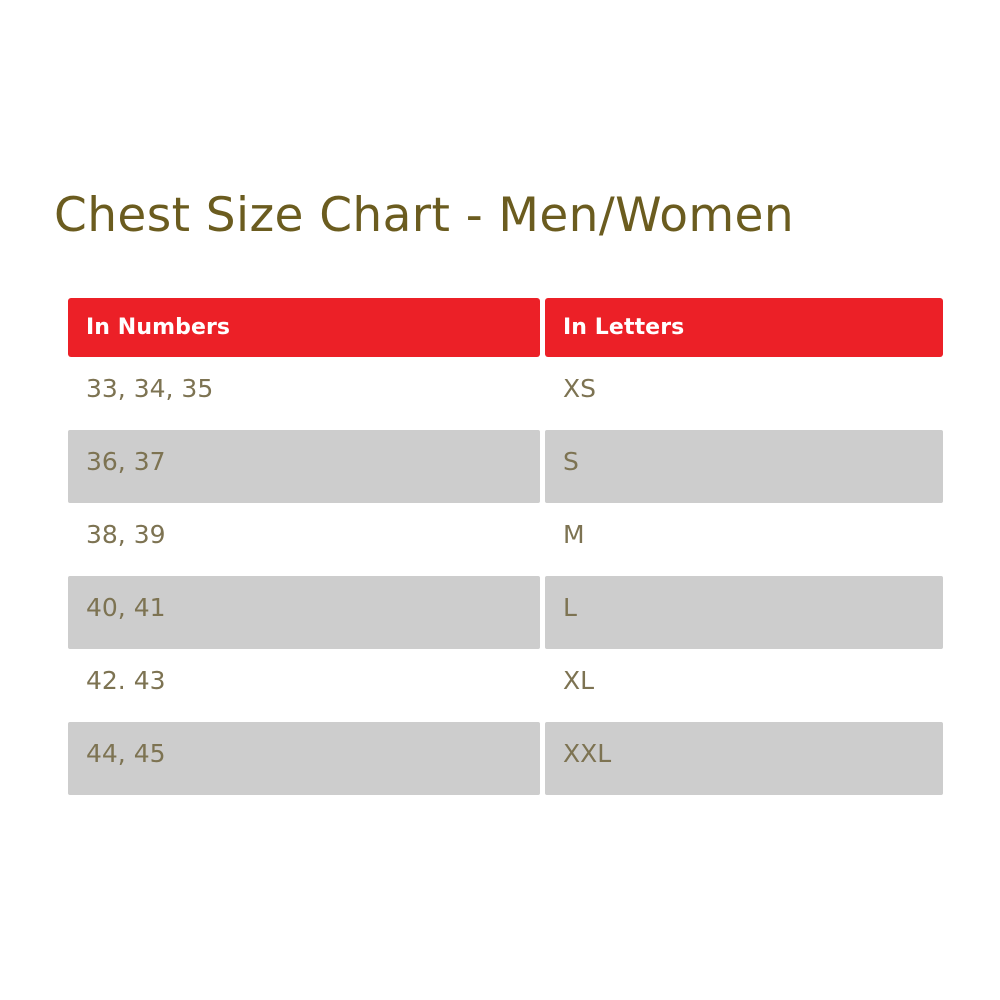 This screenshot has width=1000, height=1000. I want to click on cell-numbers-value: 33, 34, 35, so click(150, 388).